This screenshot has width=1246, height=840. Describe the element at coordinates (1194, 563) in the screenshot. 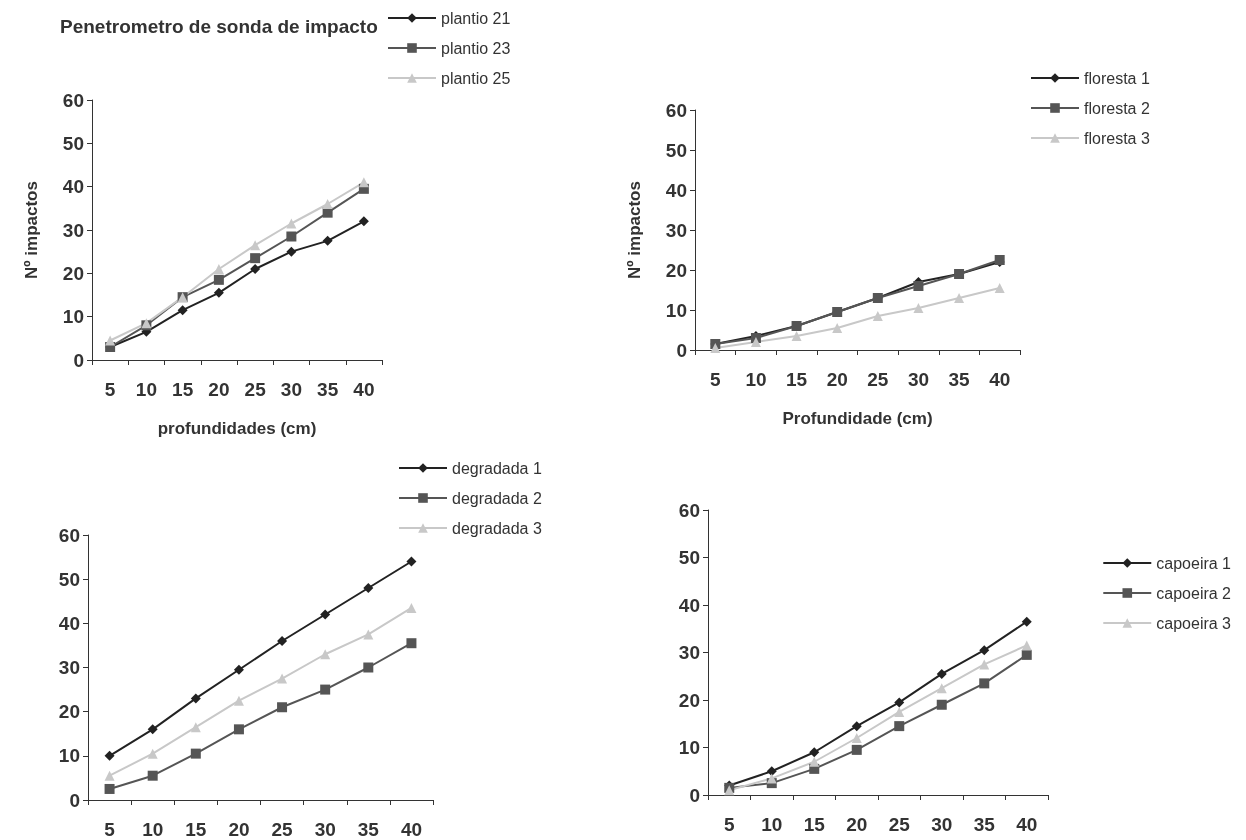

I see `legend-label: capoeira 1` at that location.